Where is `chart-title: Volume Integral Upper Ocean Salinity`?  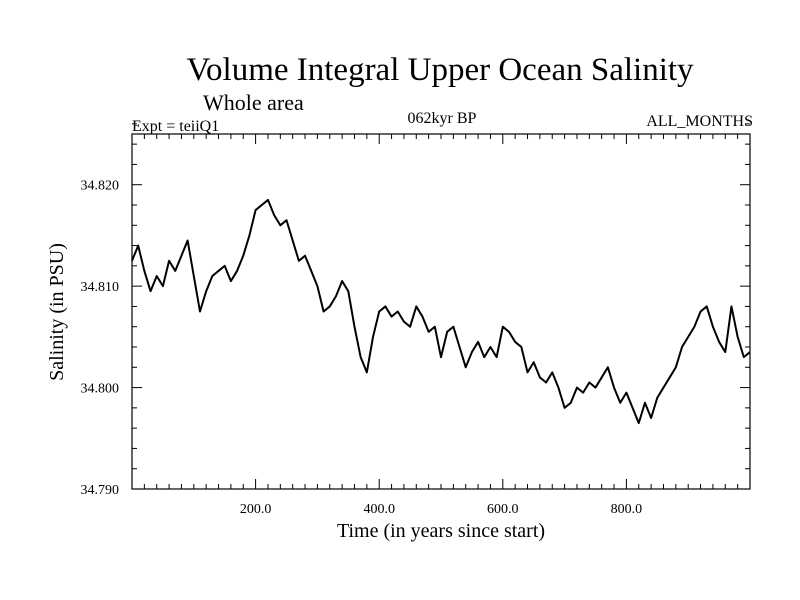 chart-title: Volume Integral Upper Ocean Salinity is located at coordinates (440, 70).